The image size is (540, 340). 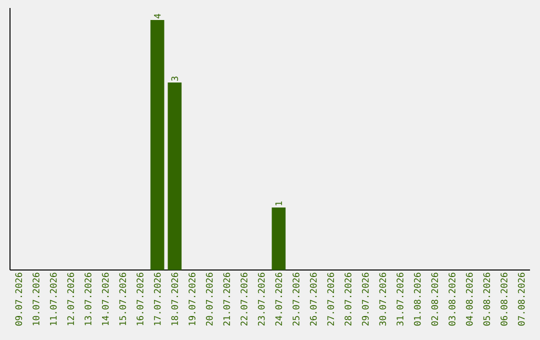 What do you see at coordinates (157, 299) in the screenshot?
I see `x-tick-label: 17.07.2026` at bounding box center [157, 299].